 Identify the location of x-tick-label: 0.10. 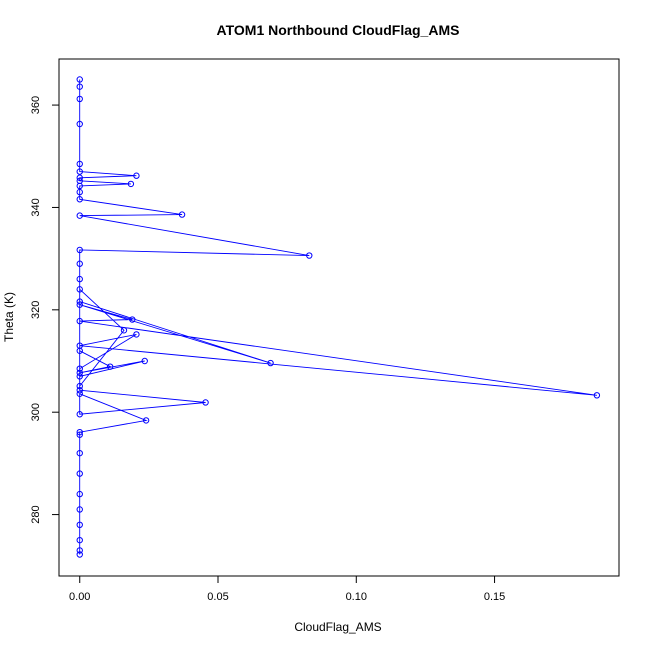
(356, 597).